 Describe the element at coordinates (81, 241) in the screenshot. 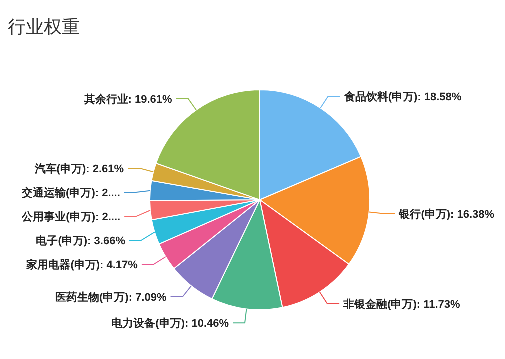

I see `slice-label: 电子(申万): 3.66%` at that location.